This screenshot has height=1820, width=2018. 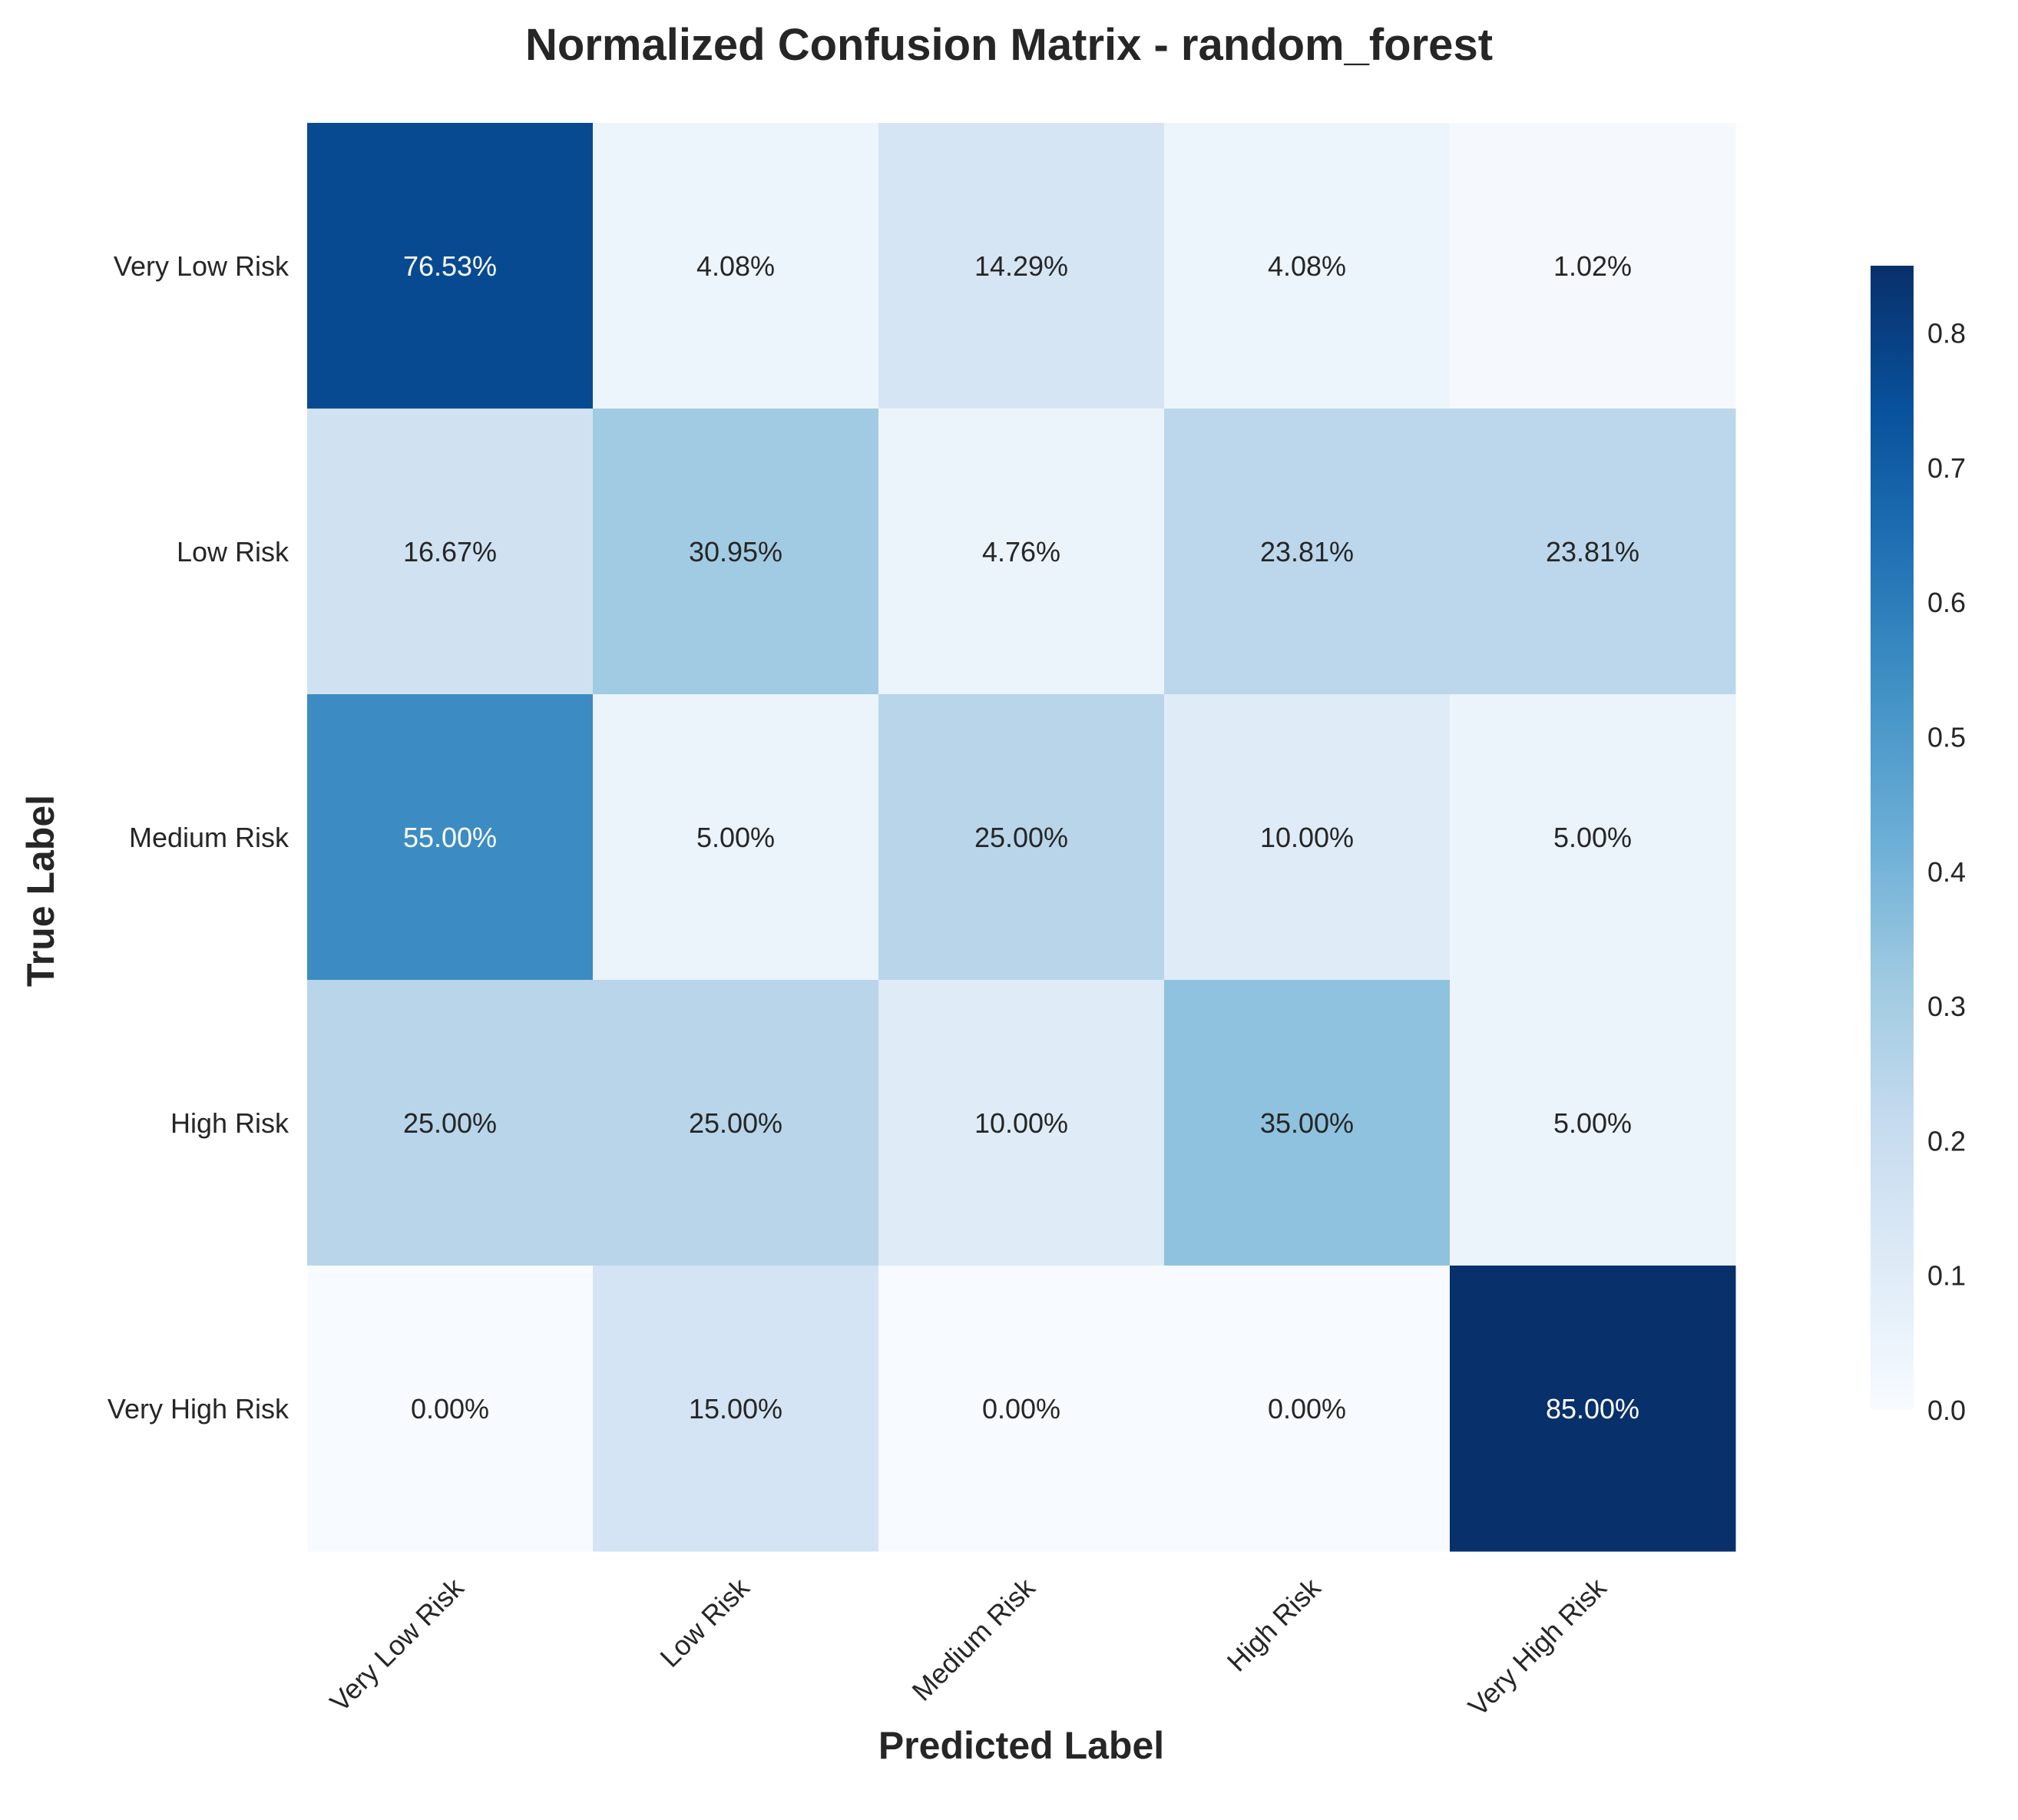 What do you see at coordinates (1307, 1123) in the screenshot?
I see `cell-value-label: 35.00%` at bounding box center [1307, 1123].